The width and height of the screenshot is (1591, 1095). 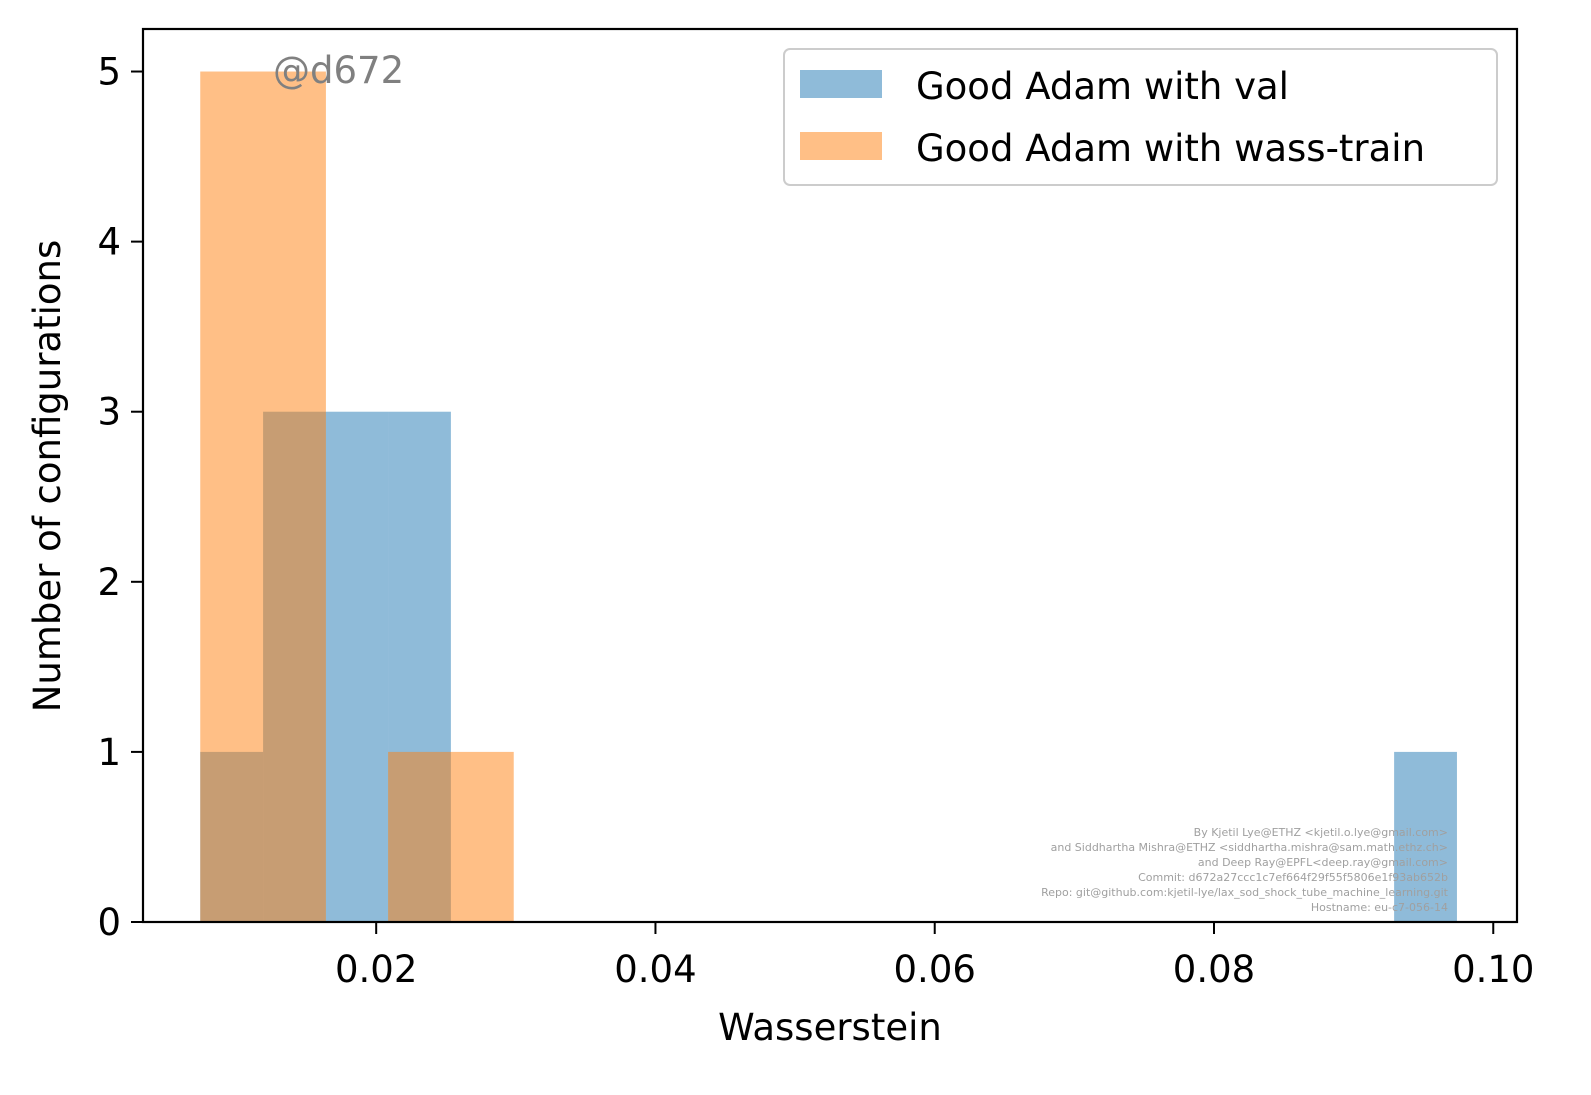 I want to click on legend-box, so click(x=1140, y=117).